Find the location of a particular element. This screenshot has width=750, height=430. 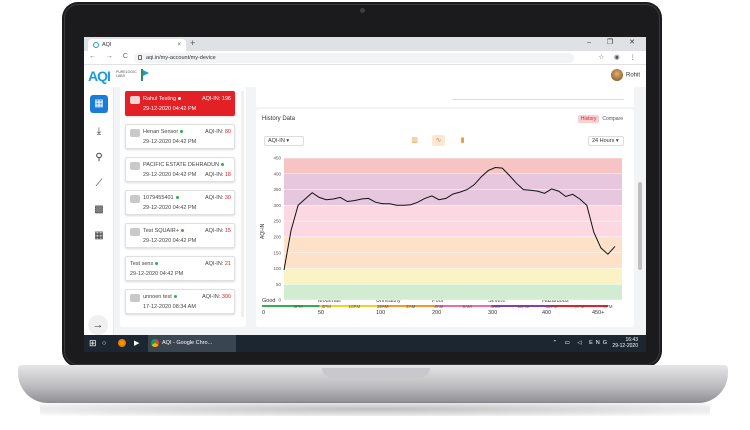

aqi-band-good is located at coordinates (453, 292).